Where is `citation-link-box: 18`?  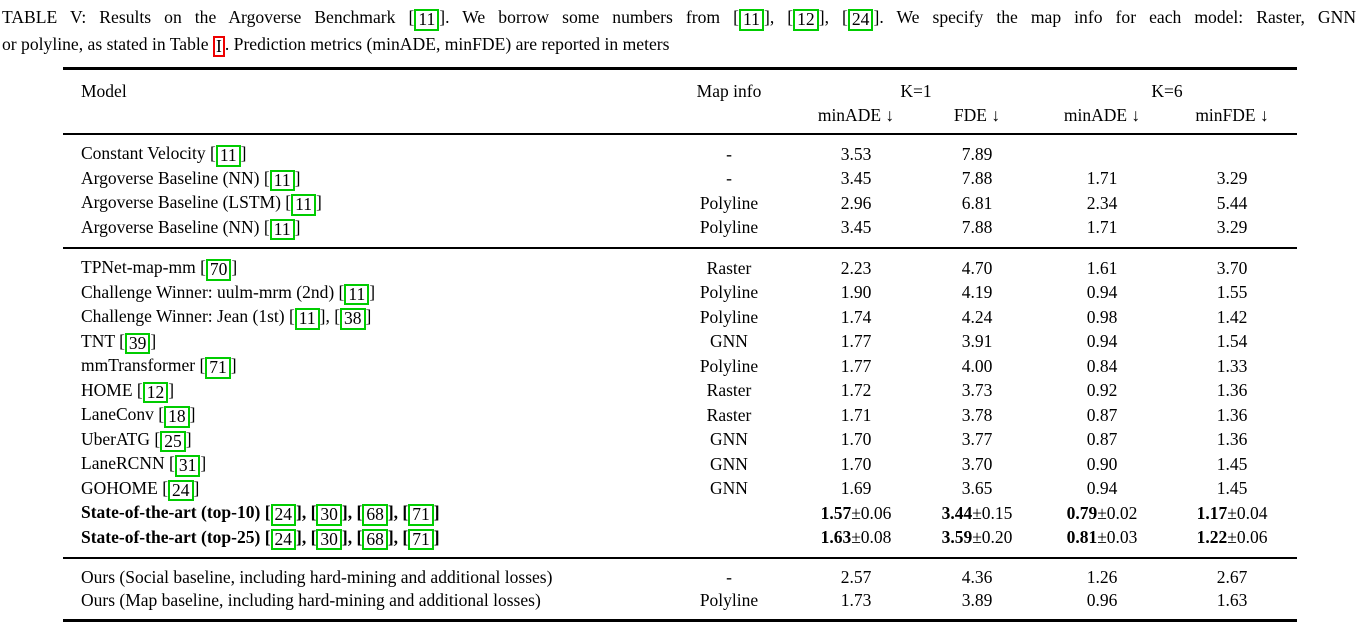
citation-link-box: 18 is located at coordinates (177, 417).